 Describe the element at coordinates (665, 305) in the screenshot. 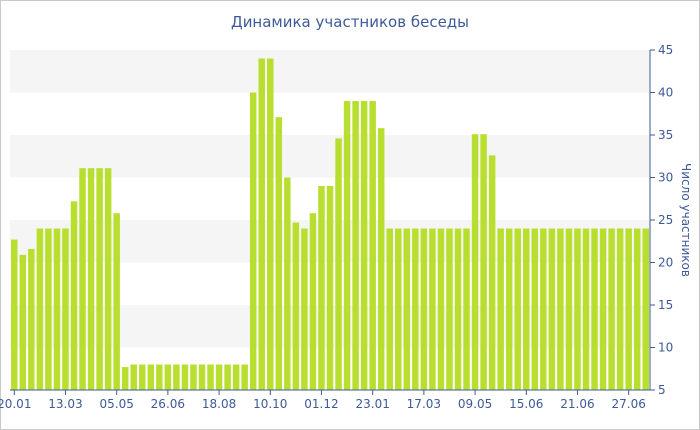

I see `y-tick-label: 15` at that location.